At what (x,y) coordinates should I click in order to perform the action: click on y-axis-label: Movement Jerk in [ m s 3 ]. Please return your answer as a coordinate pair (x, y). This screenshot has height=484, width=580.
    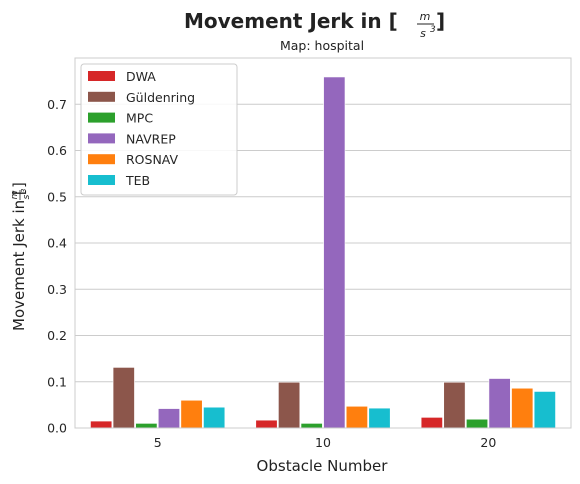
    Looking at the image, I should click on (21, 256).